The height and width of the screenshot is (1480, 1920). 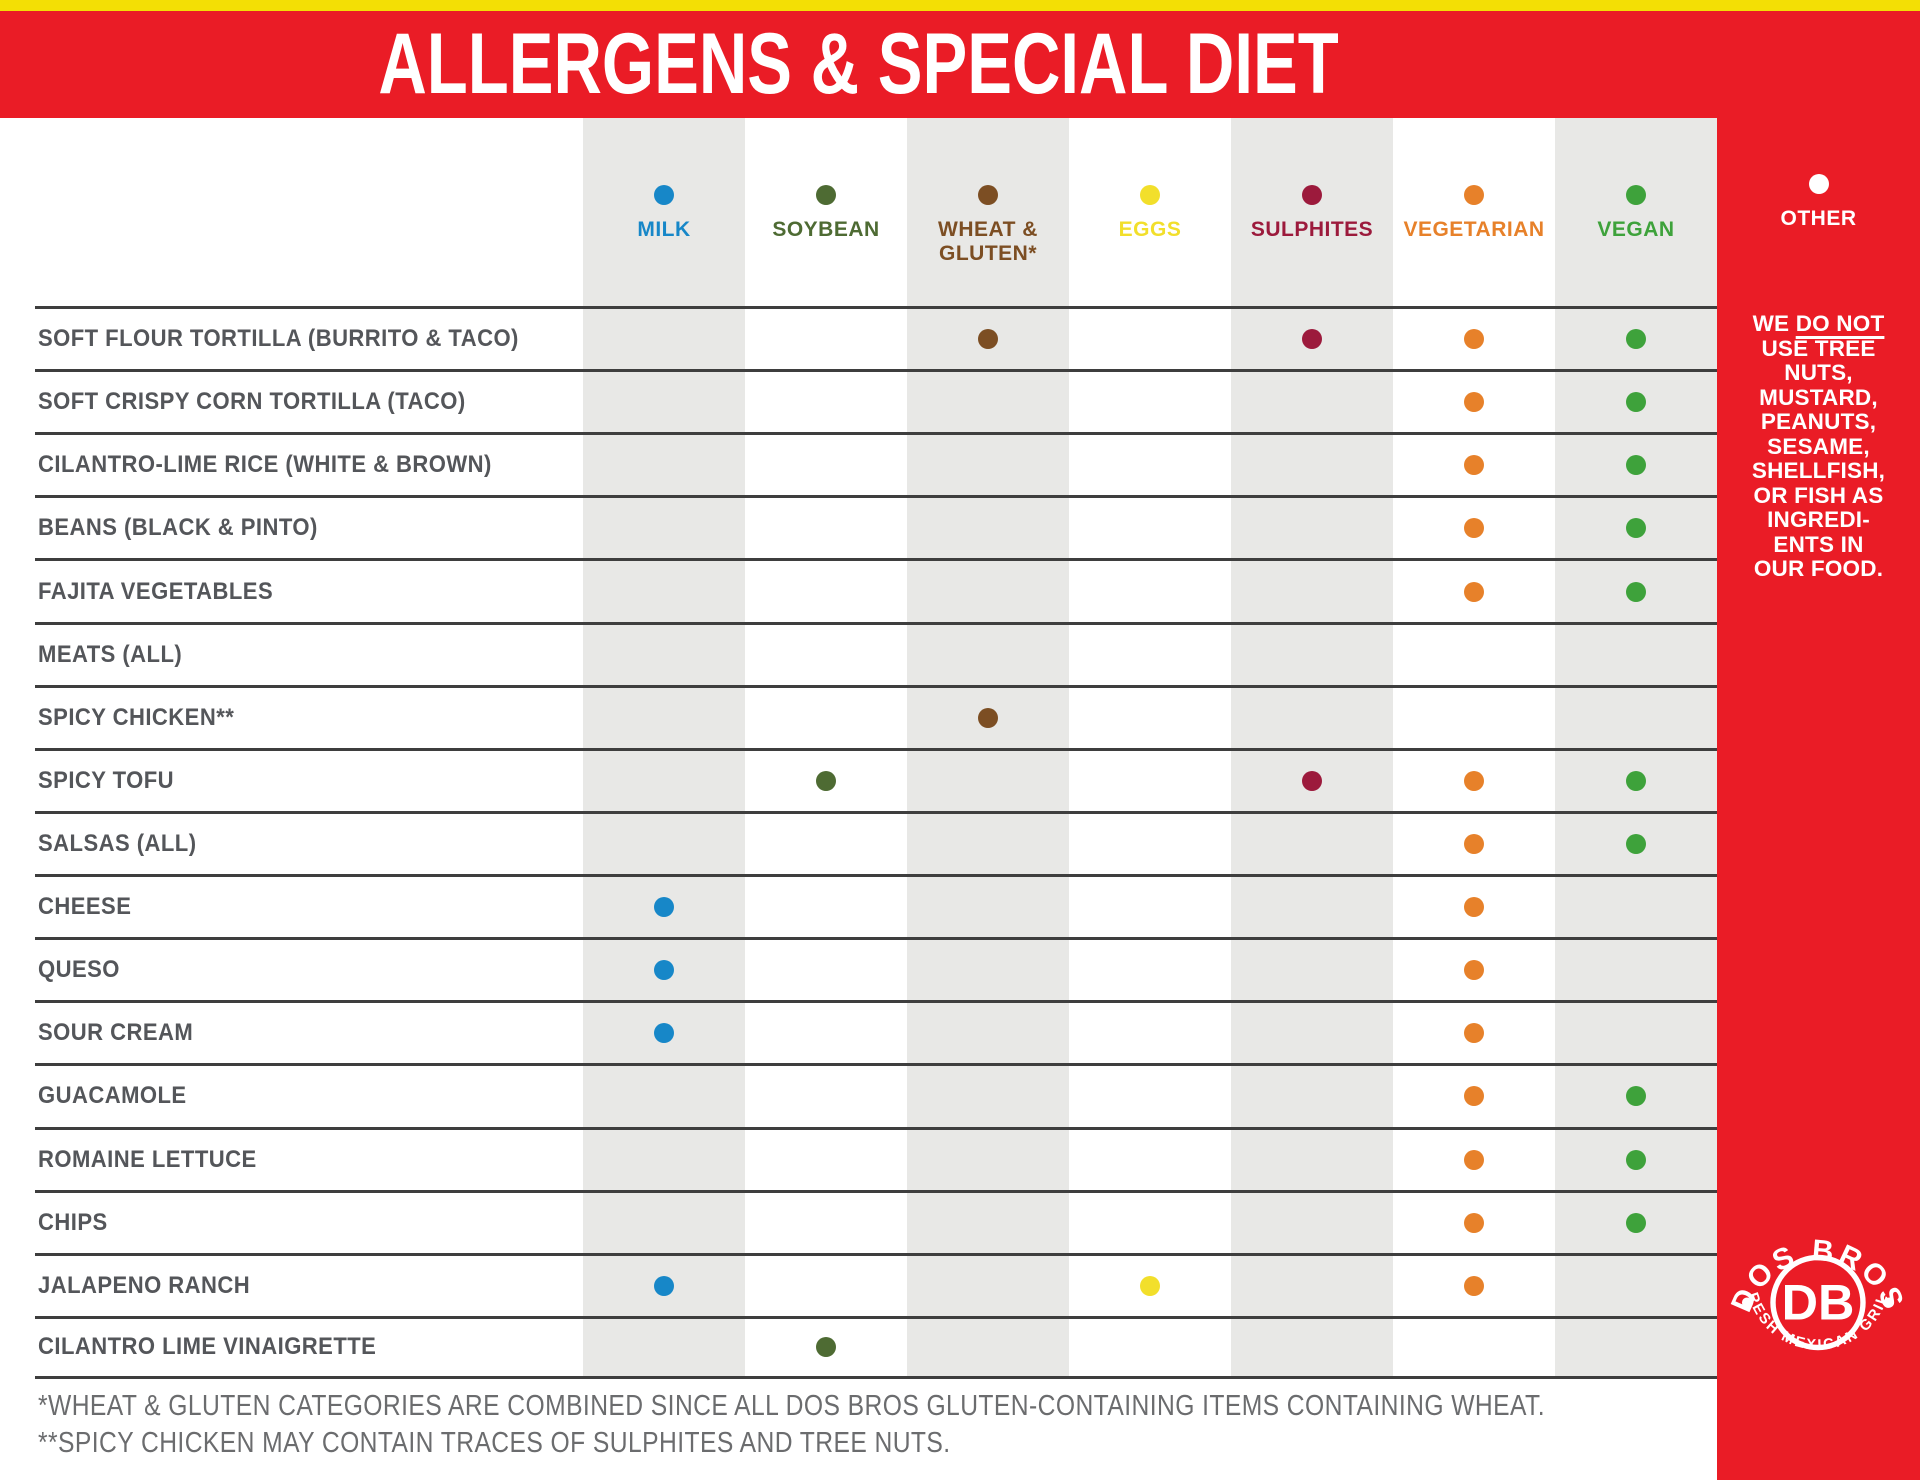 What do you see at coordinates (112, 1096) in the screenshot?
I see `row-label: GUACAMOLE` at bounding box center [112, 1096].